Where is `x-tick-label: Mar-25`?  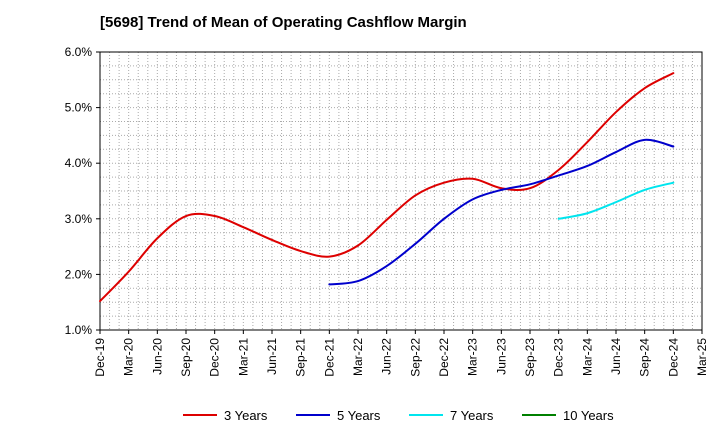 x-tick-label: Mar-25 is located at coordinates (702, 357).